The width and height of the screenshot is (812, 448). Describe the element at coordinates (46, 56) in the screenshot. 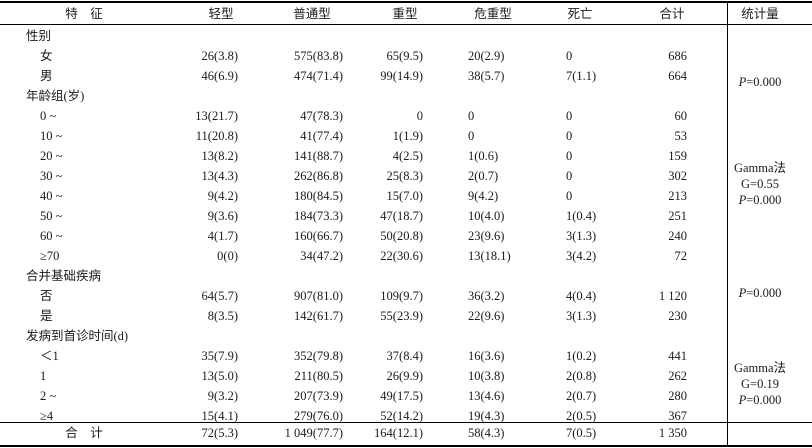

I see `row-label: 女` at that location.